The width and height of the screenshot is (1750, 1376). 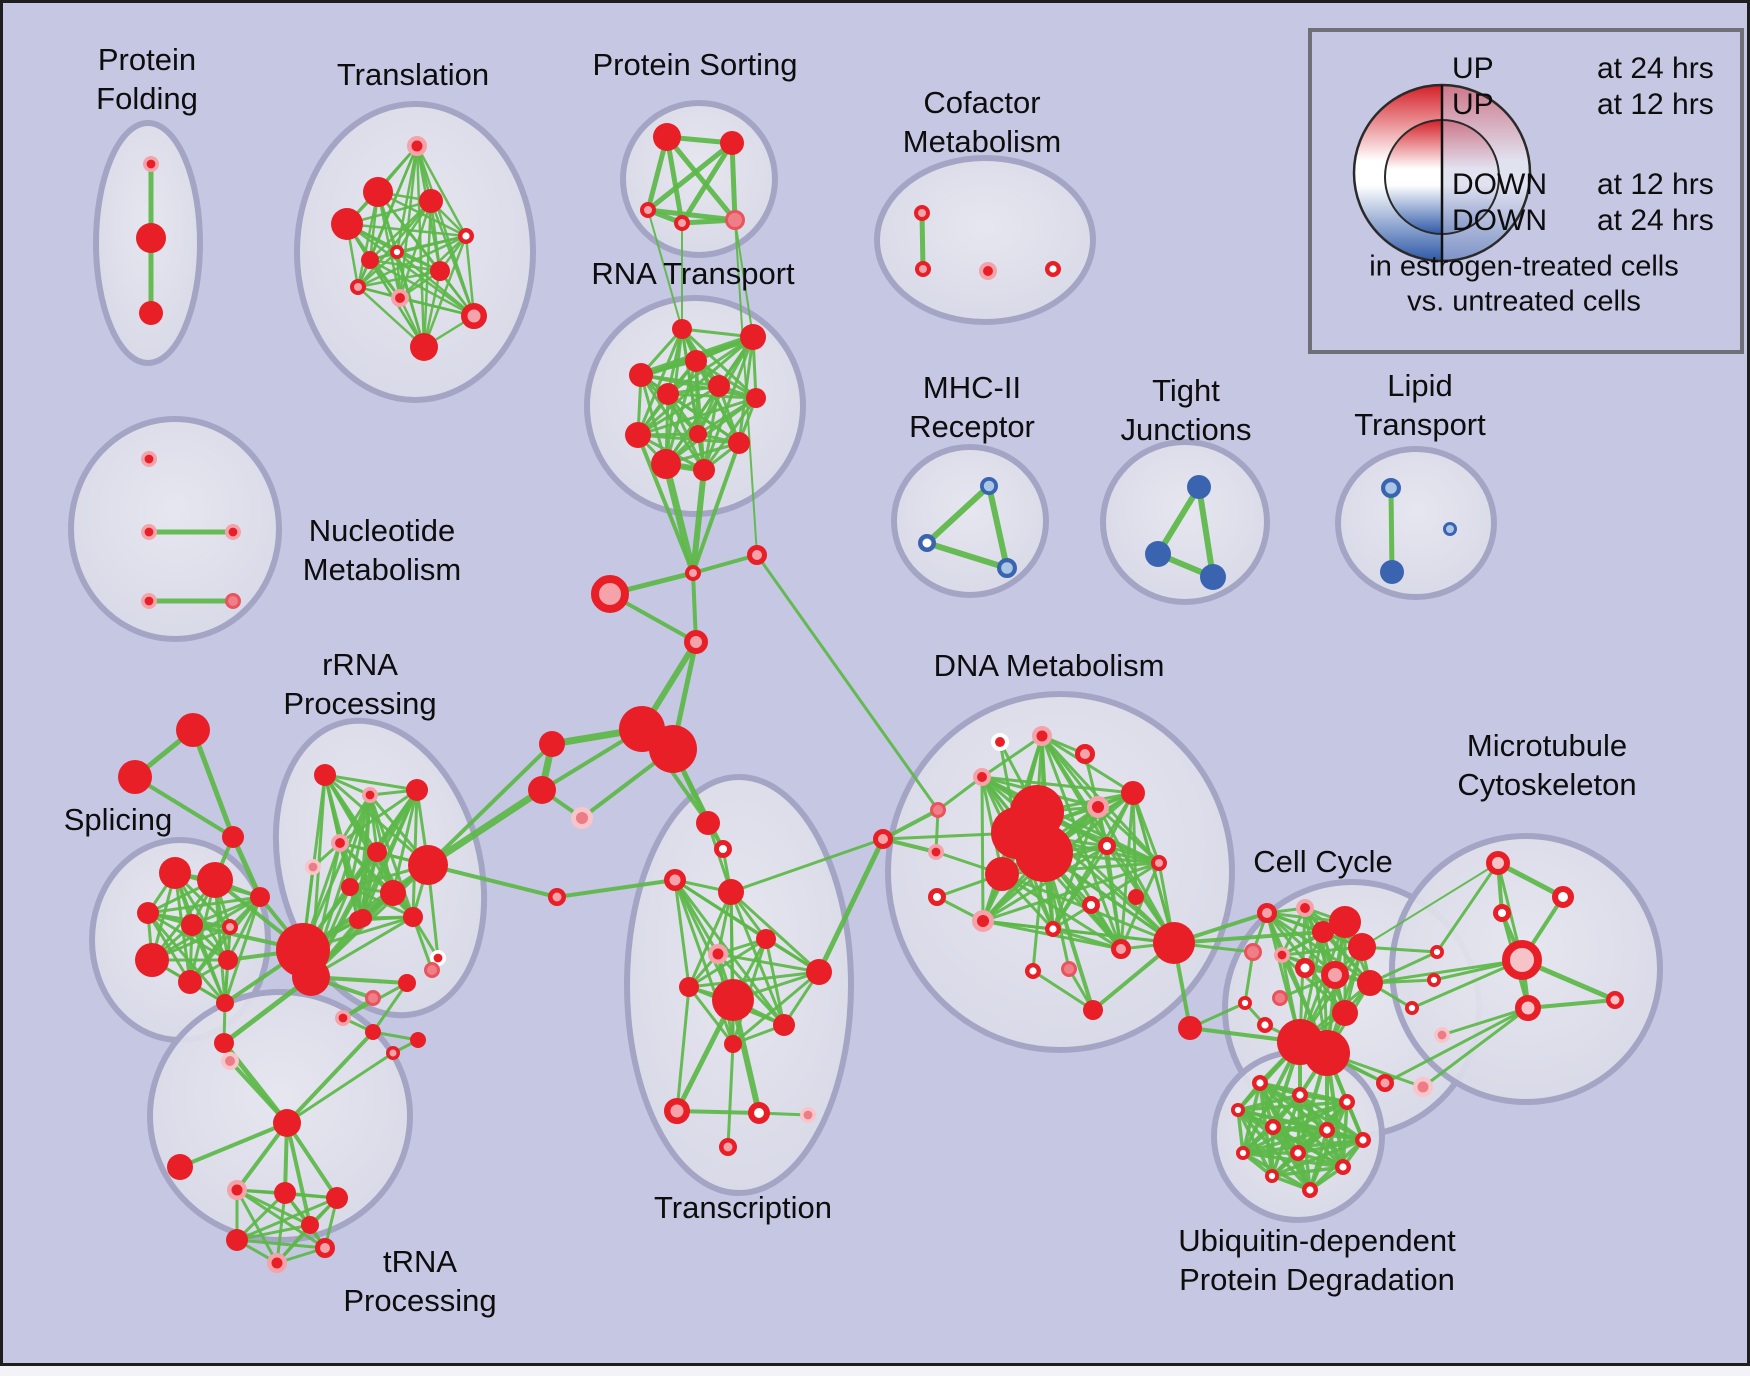 I want to click on cluster-label-trna-processing: tRNA, so click(x=420, y=1261).